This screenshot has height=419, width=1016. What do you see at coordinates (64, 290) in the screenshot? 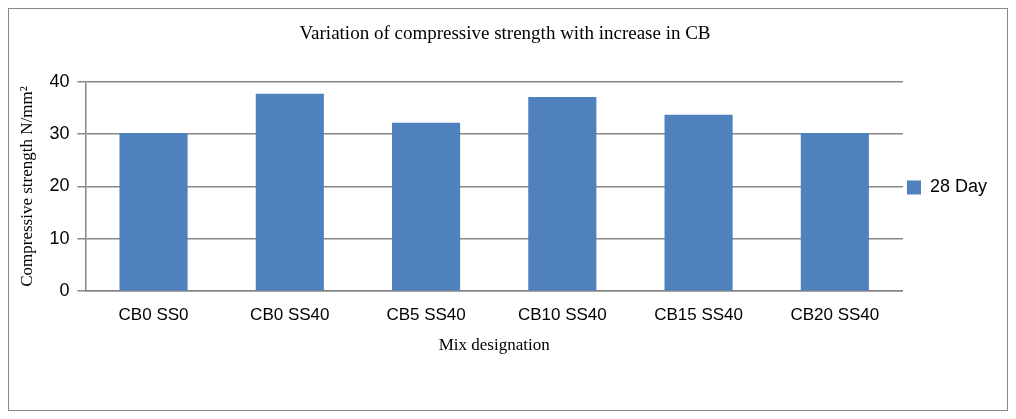
I see `y-tick-label: 0` at bounding box center [64, 290].